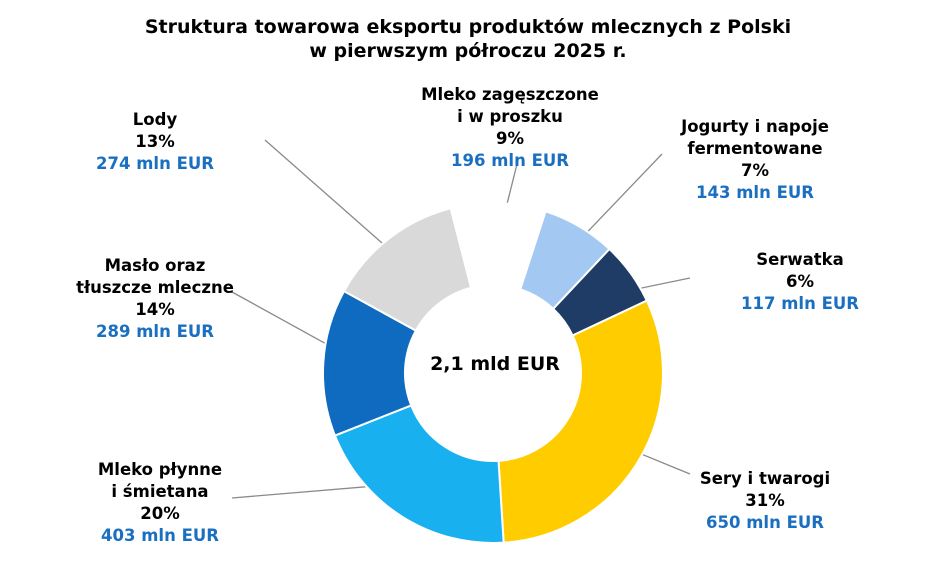  What do you see at coordinates (419, 474) in the screenshot?
I see `slice-mleko-plynne-i-smietana` at bounding box center [419, 474].